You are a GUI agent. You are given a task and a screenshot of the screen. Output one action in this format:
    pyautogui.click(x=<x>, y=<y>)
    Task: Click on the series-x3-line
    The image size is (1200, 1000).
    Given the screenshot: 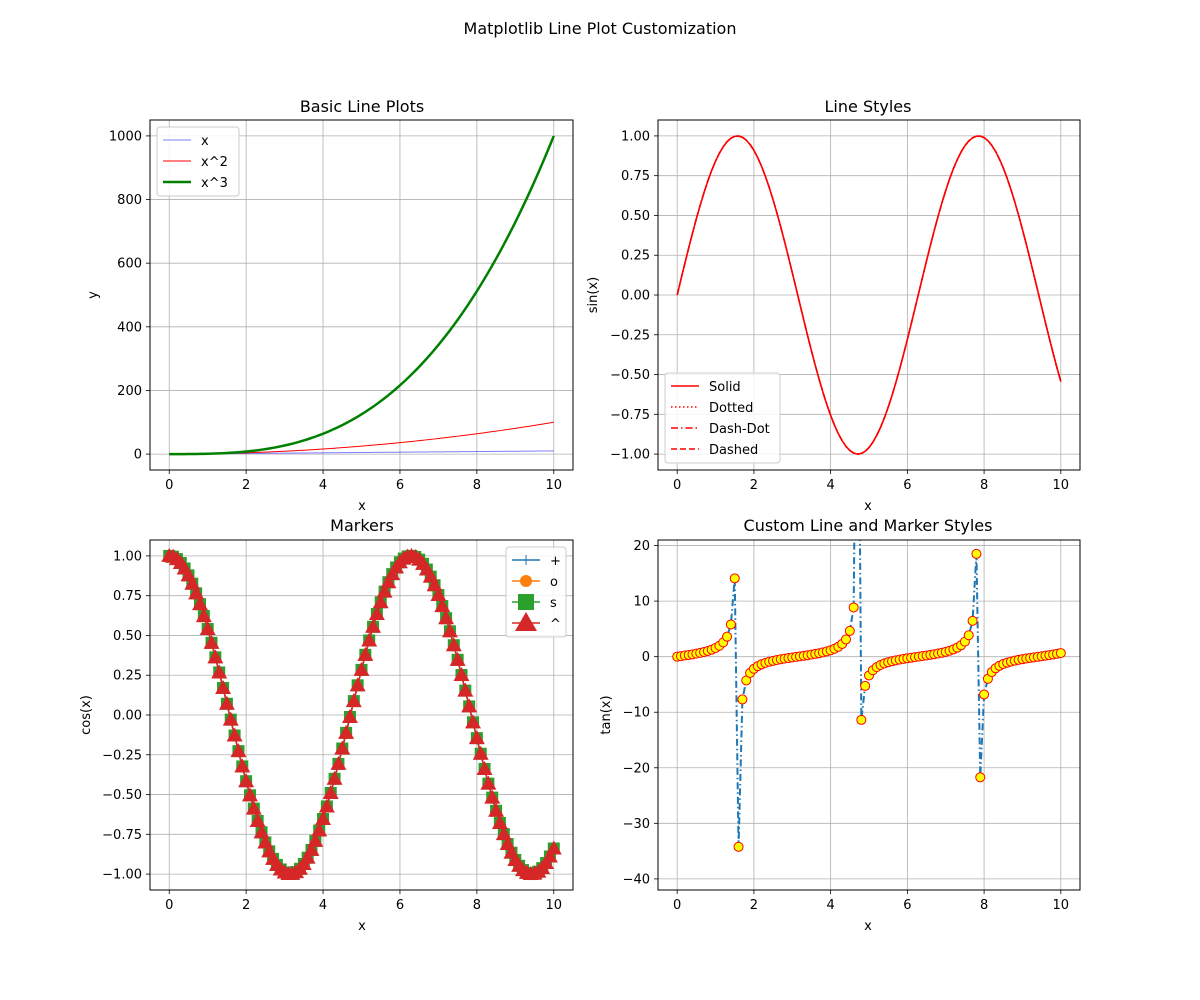 What is the action you would take?
    pyautogui.click(x=362, y=295)
    